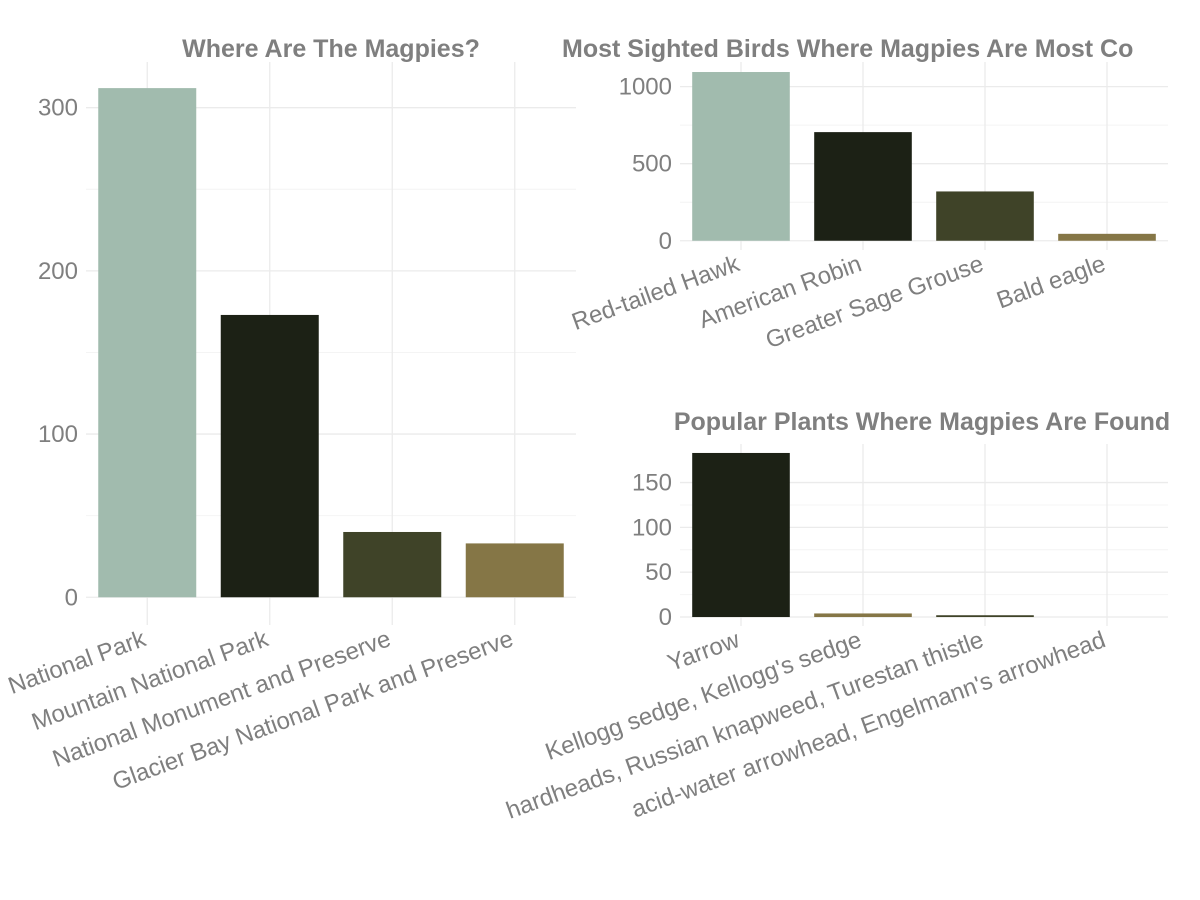 The height and width of the screenshot is (900, 1200). Describe the element at coordinates (645, 87) in the screenshot. I see `y-tick-label: 1000` at that location.